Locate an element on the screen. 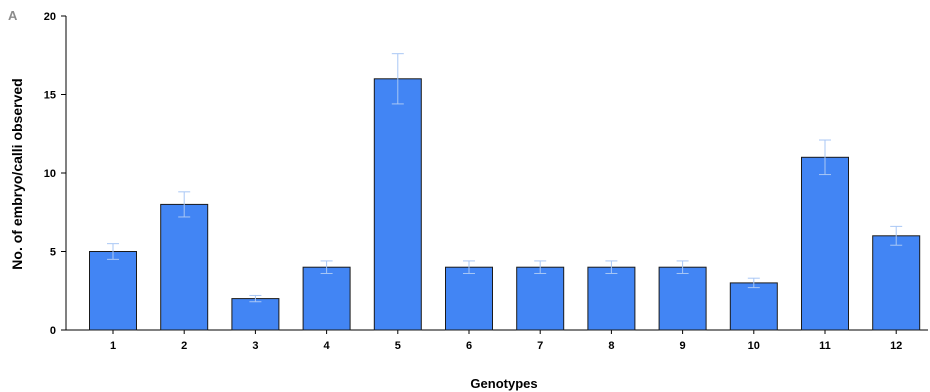 This screenshot has height=392, width=930. x-tick-label: 3 is located at coordinates (255, 346).